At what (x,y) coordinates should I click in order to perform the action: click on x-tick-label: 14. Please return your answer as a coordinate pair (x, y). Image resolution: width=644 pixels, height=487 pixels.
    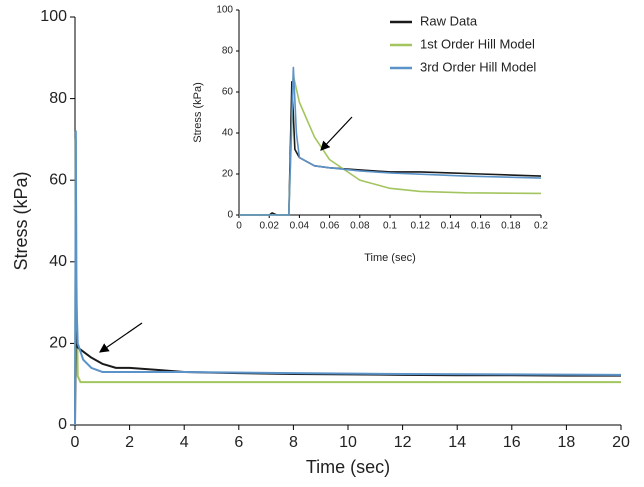
    Looking at the image, I should click on (457, 442).